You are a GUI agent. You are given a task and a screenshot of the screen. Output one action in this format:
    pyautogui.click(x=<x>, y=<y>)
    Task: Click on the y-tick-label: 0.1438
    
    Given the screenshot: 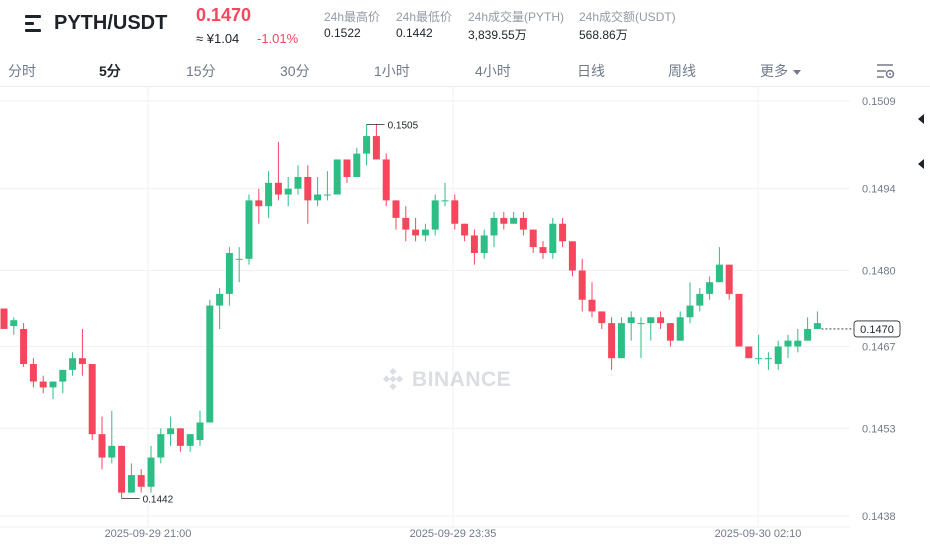 What is the action you would take?
    pyautogui.click(x=879, y=517)
    